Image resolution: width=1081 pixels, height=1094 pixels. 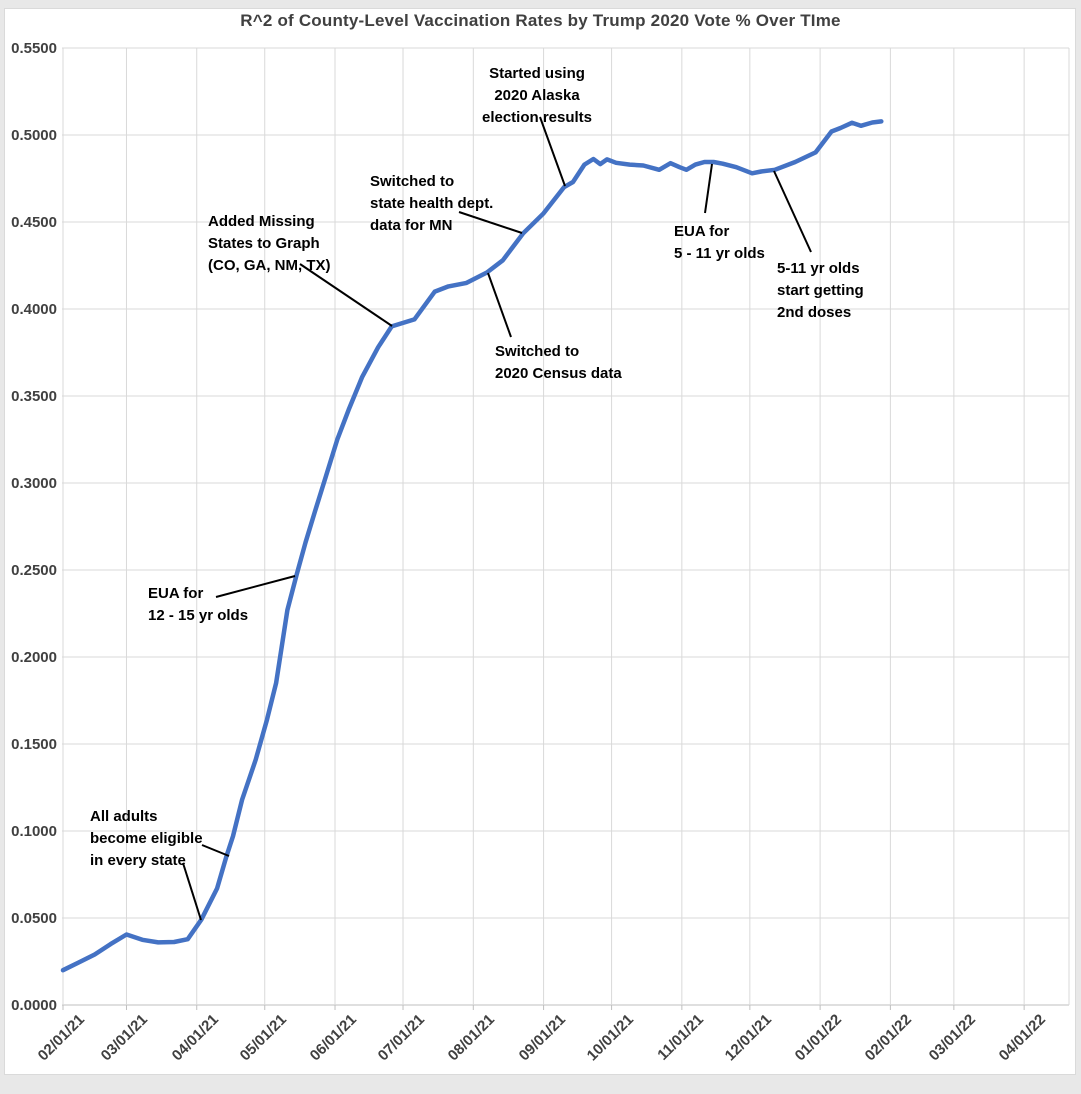 I want to click on annotation-text-line: start getting, so click(x=820, y=290).